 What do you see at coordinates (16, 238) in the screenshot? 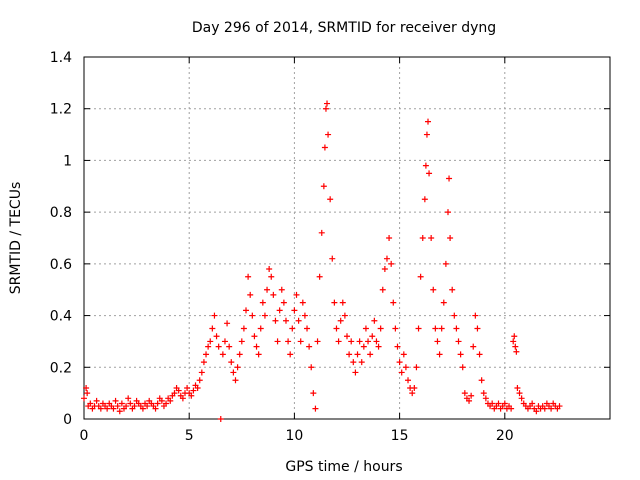
I see `y-axis-label: SRMTID / TECUs` at bounding box center [16, 238].